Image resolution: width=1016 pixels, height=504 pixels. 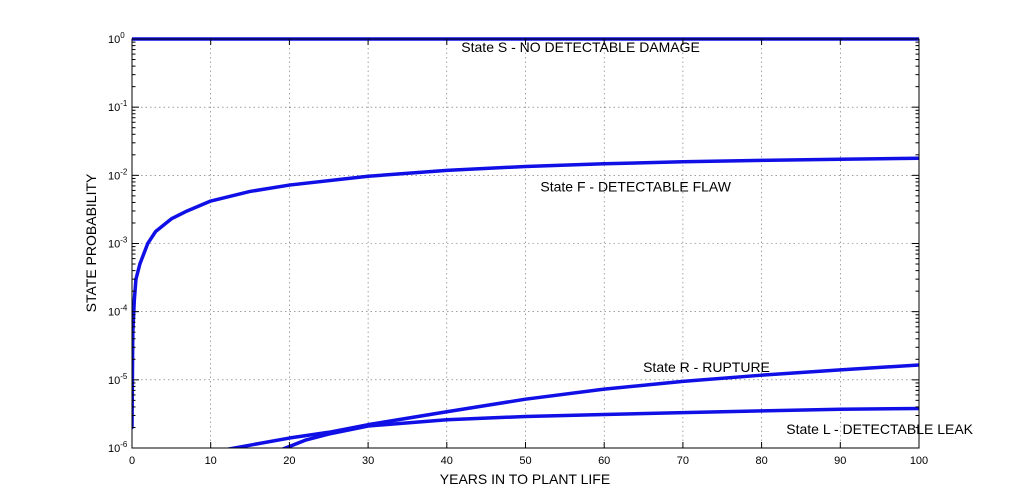 I want to click on y-tick-label: 10⁻⁵, so click(x=118, y=379).